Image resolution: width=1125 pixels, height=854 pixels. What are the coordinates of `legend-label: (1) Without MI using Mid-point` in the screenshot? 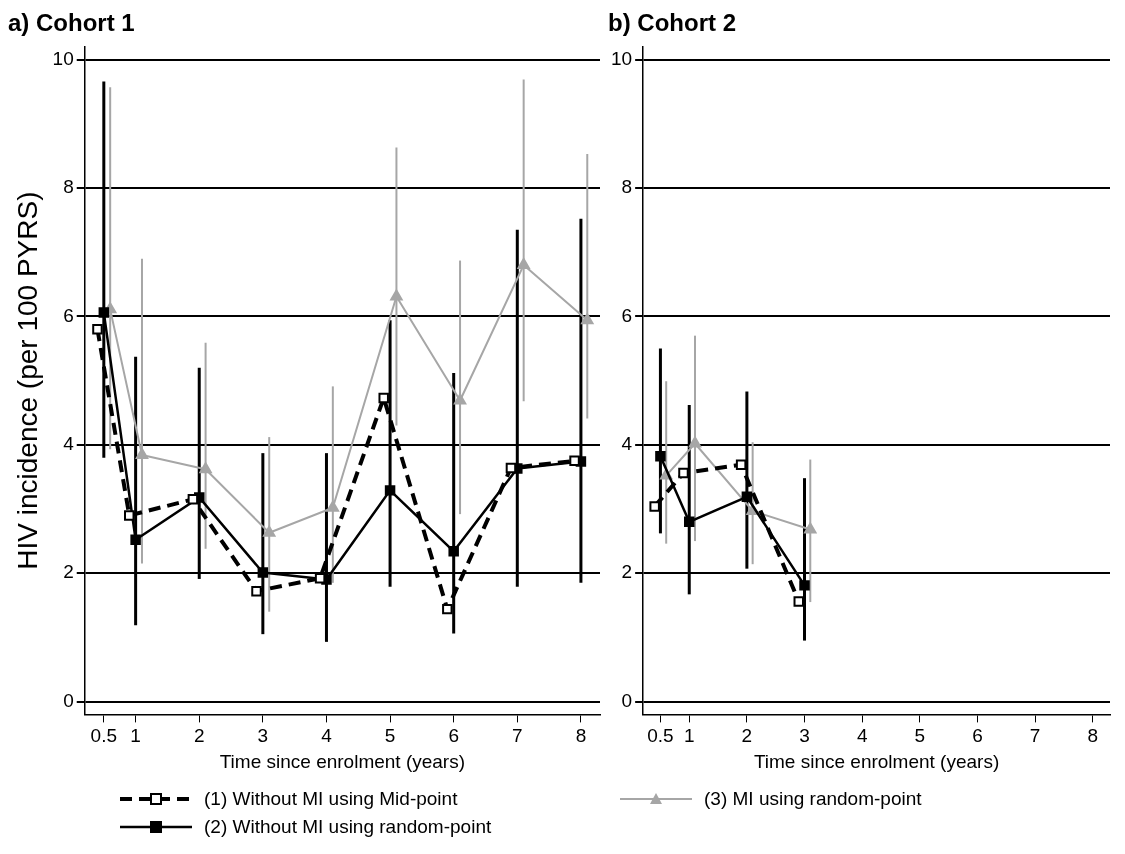 It's located at (331, 799).